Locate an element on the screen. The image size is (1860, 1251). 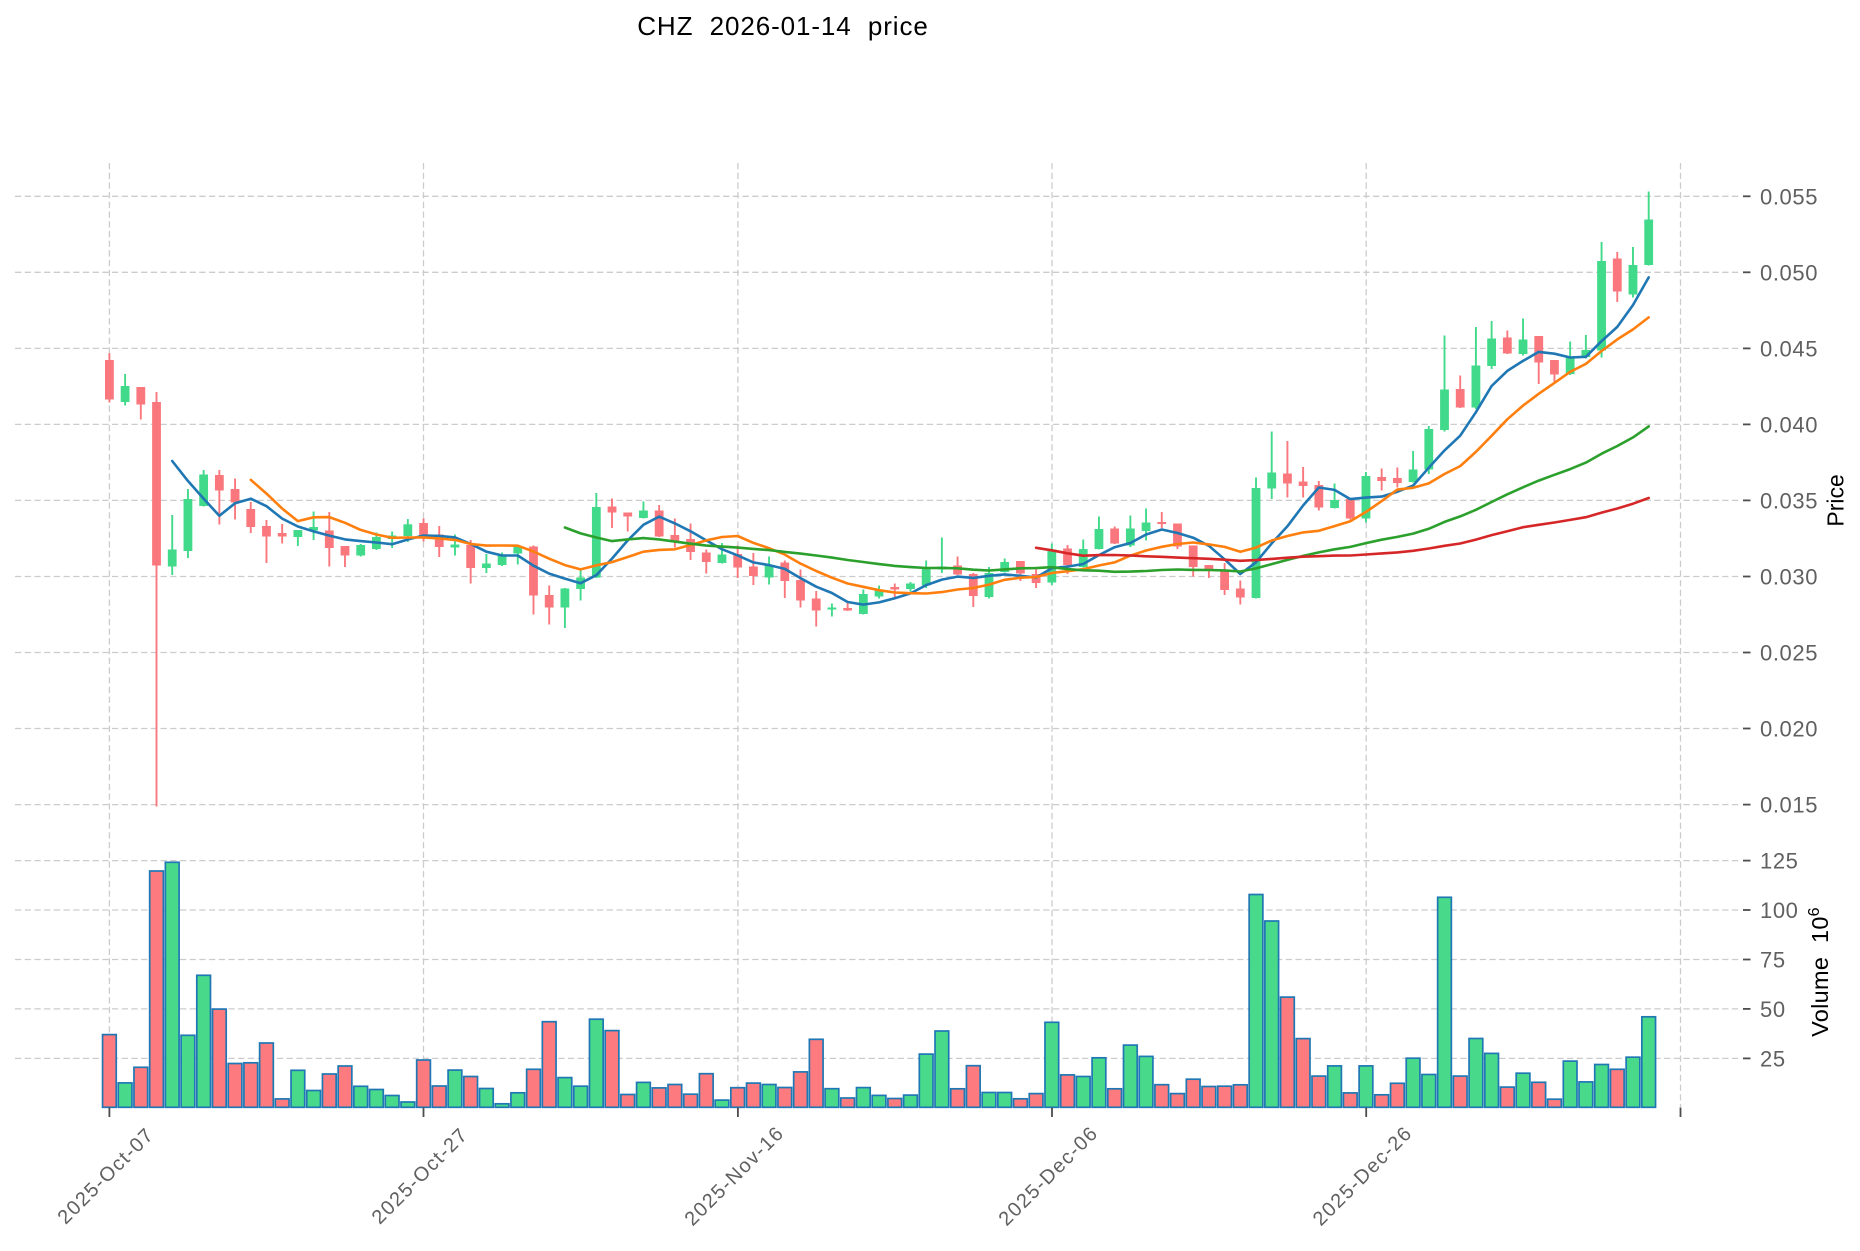
svg-text: 125 is located at coordinates (1779, 861).